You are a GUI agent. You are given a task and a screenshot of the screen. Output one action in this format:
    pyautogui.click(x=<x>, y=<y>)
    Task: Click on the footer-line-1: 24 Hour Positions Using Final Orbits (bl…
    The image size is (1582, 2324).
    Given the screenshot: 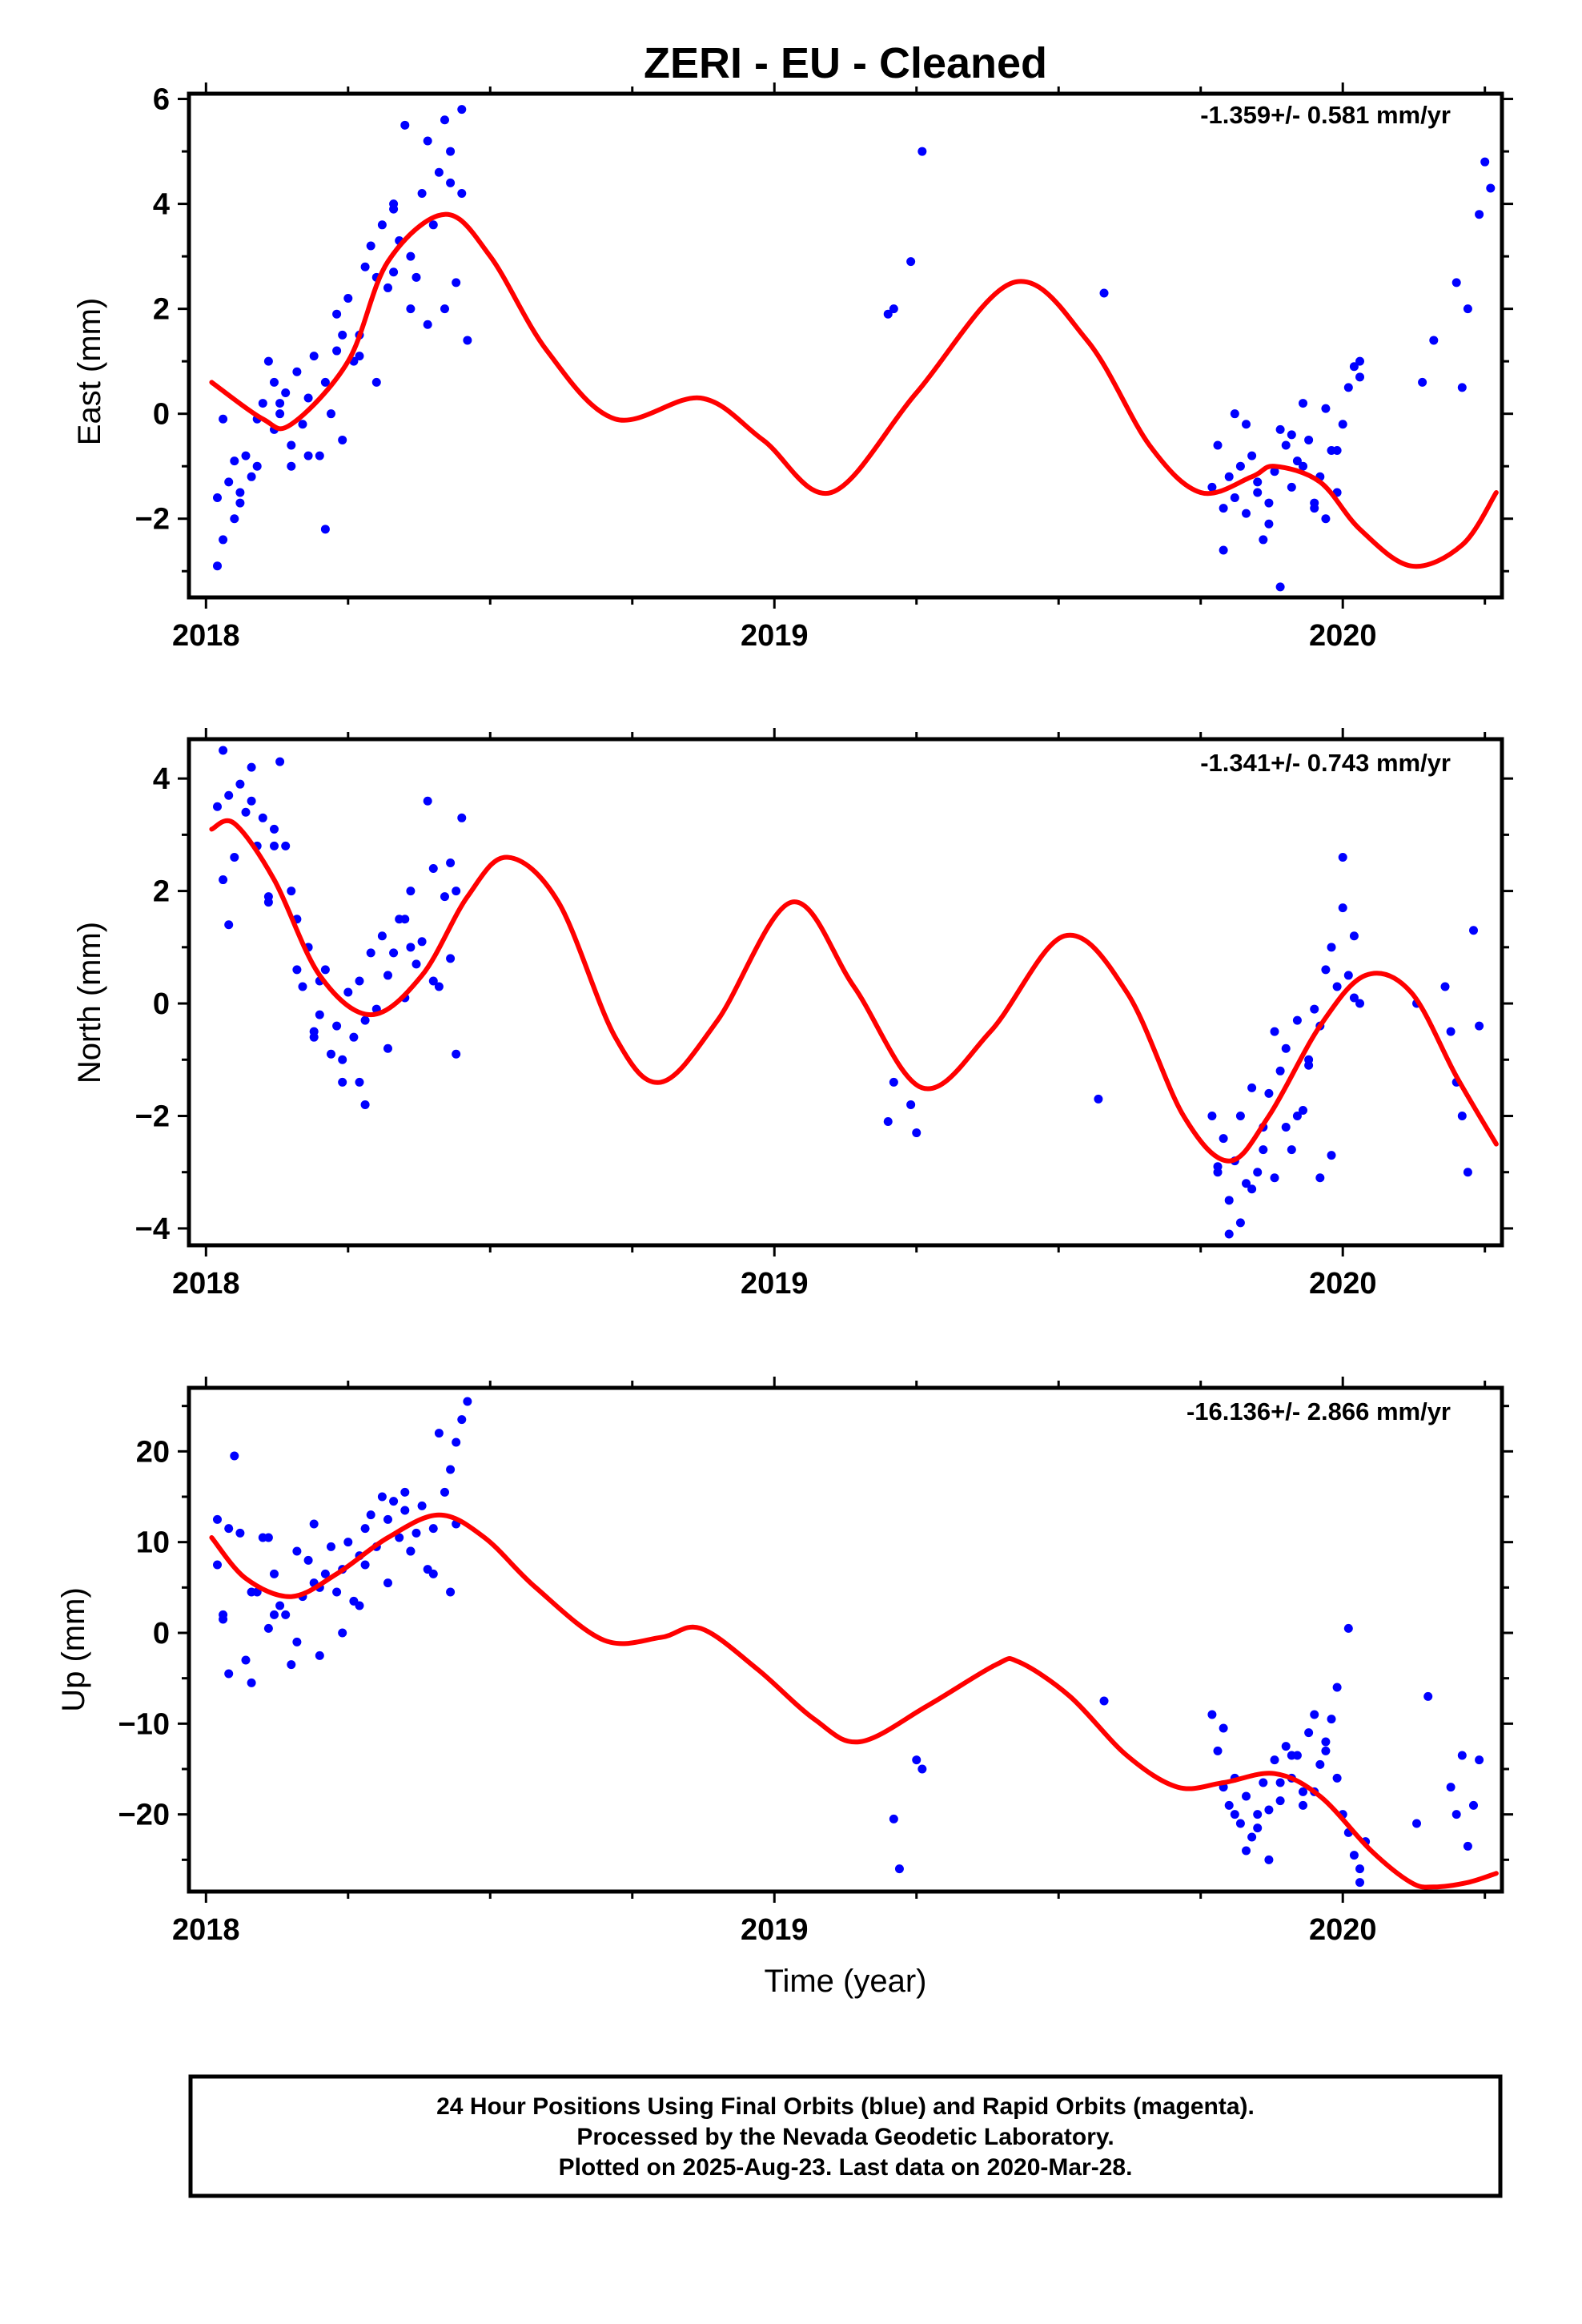 What is the action you would take?
    pyautogui.click(x=846, y=2106)
    